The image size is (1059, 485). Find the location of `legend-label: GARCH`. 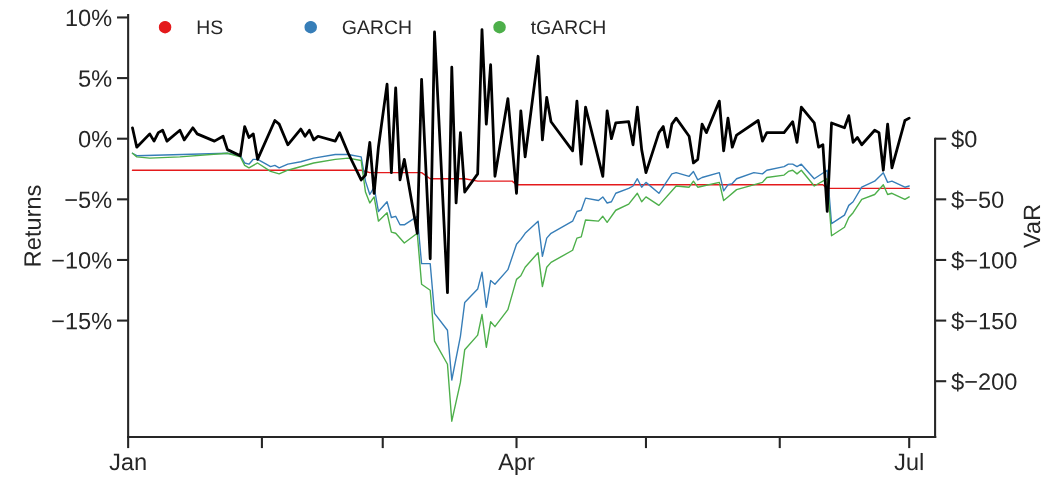

legend-label: GARCH is located at coordinates (376, 27).